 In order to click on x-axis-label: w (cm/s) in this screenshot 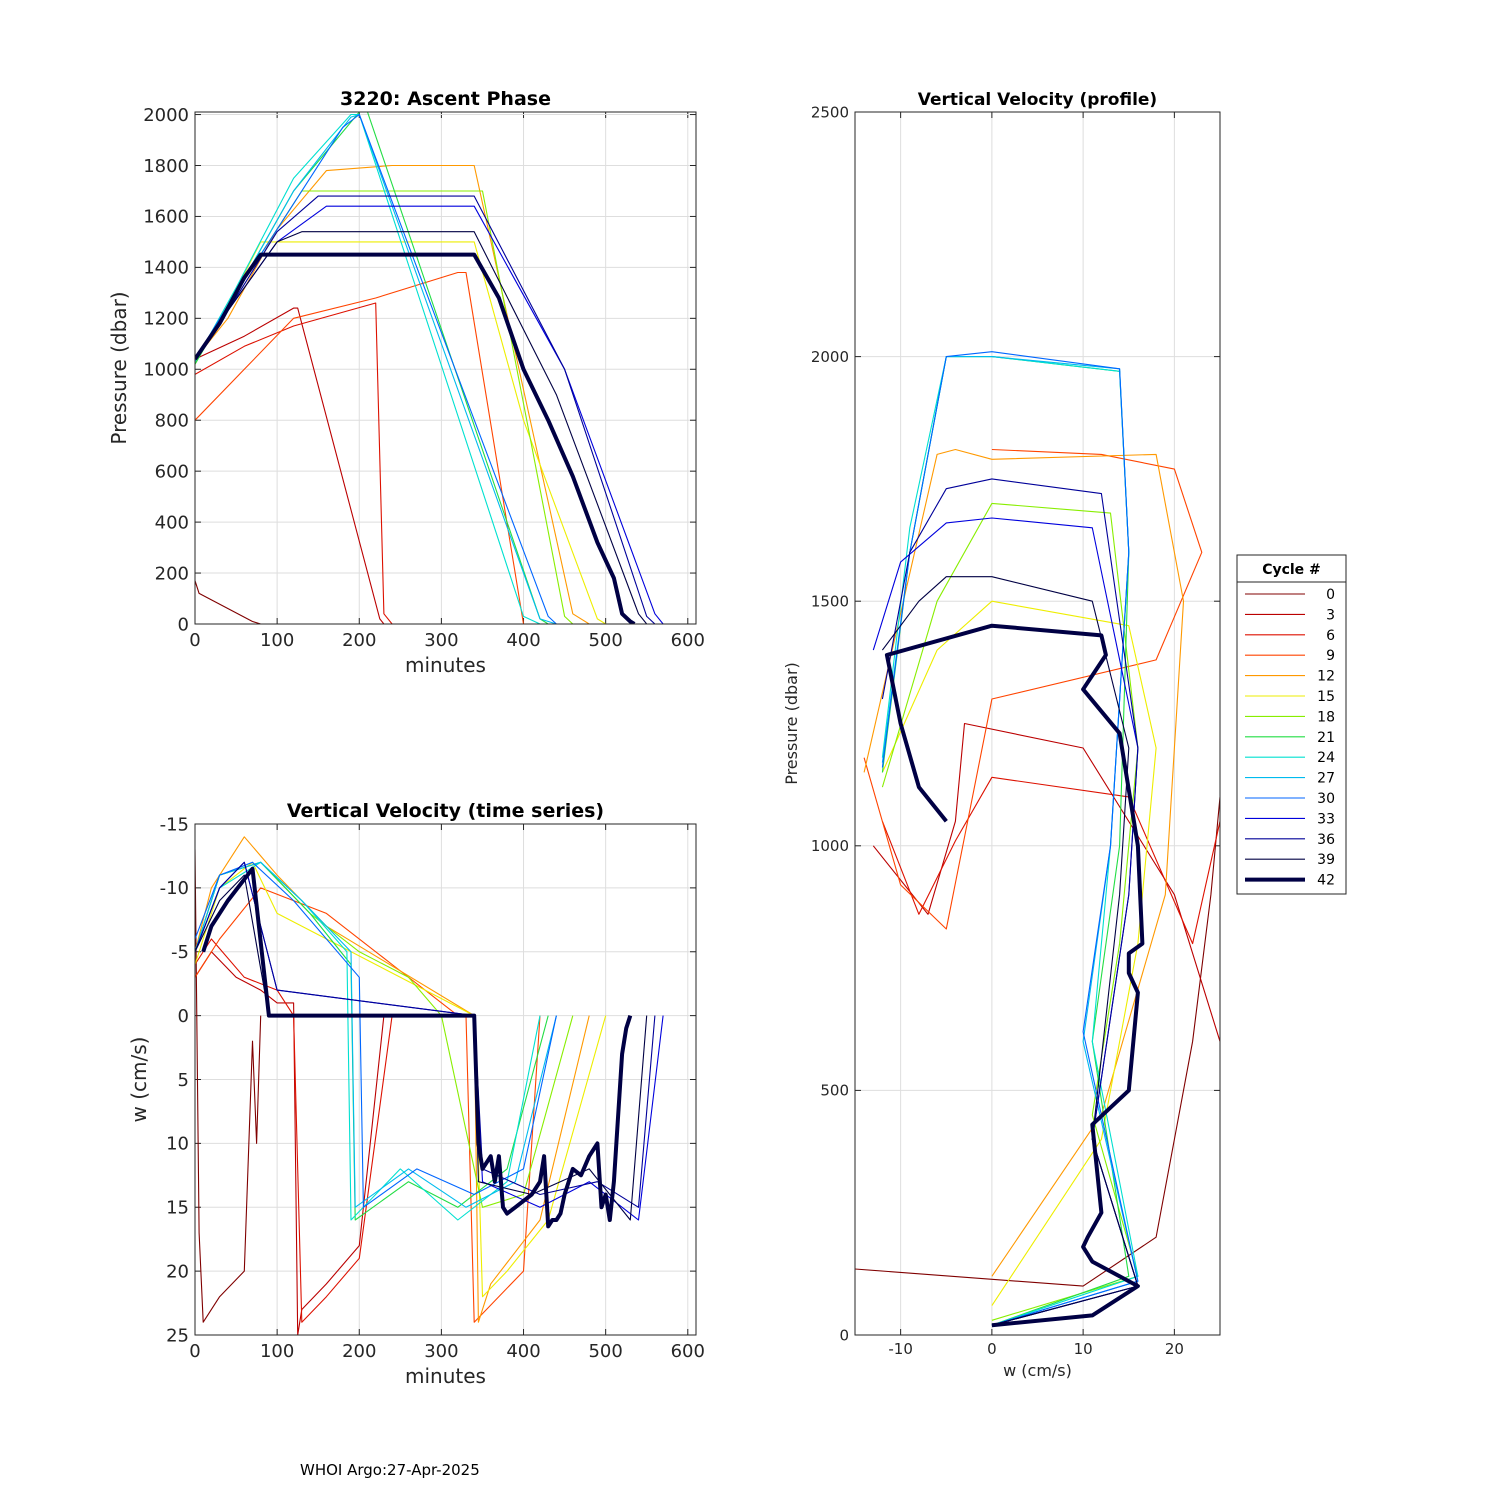, I will do `click(1037, 1370)`.